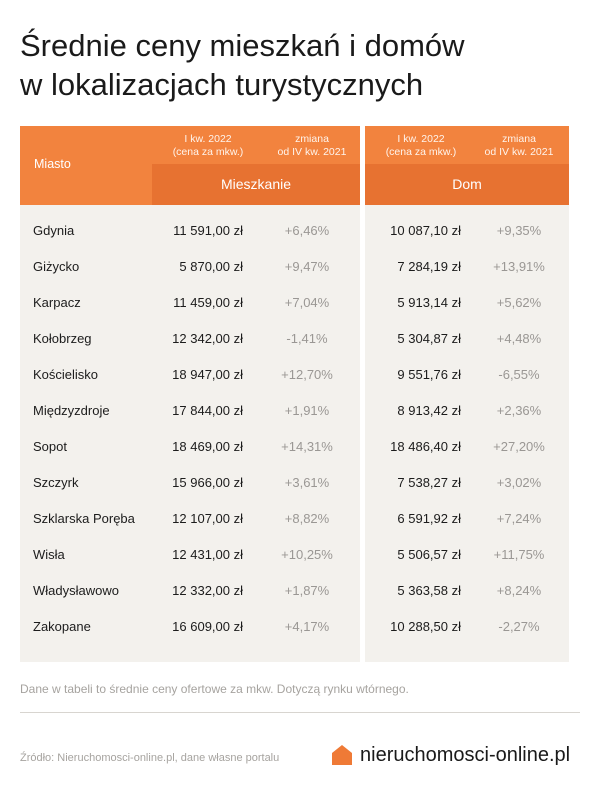 Image resolution: width=600 pixels, height=804 pixels. Describe the element at coordinates (300, 712) in the screenshot. I see `divider` at that location.